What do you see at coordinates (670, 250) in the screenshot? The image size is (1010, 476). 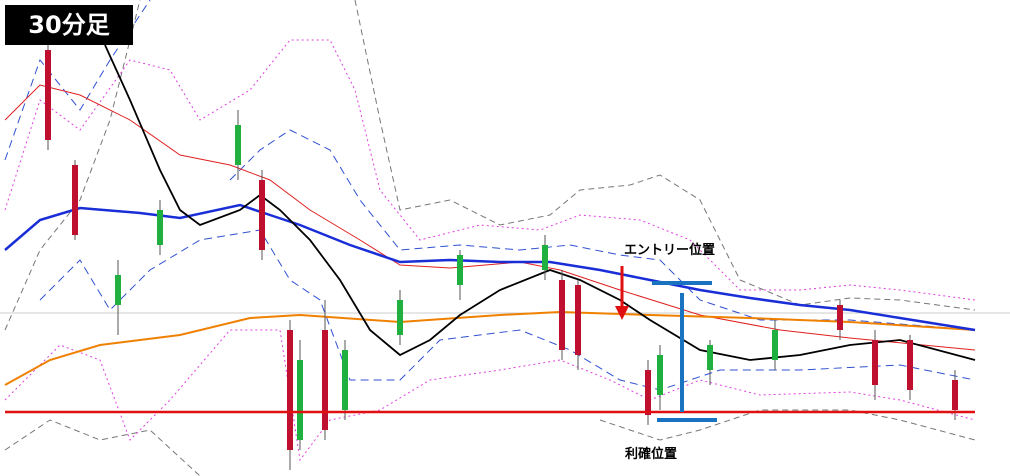 I see `entry-label: エントリー位置` at bounding box center [670, 250].